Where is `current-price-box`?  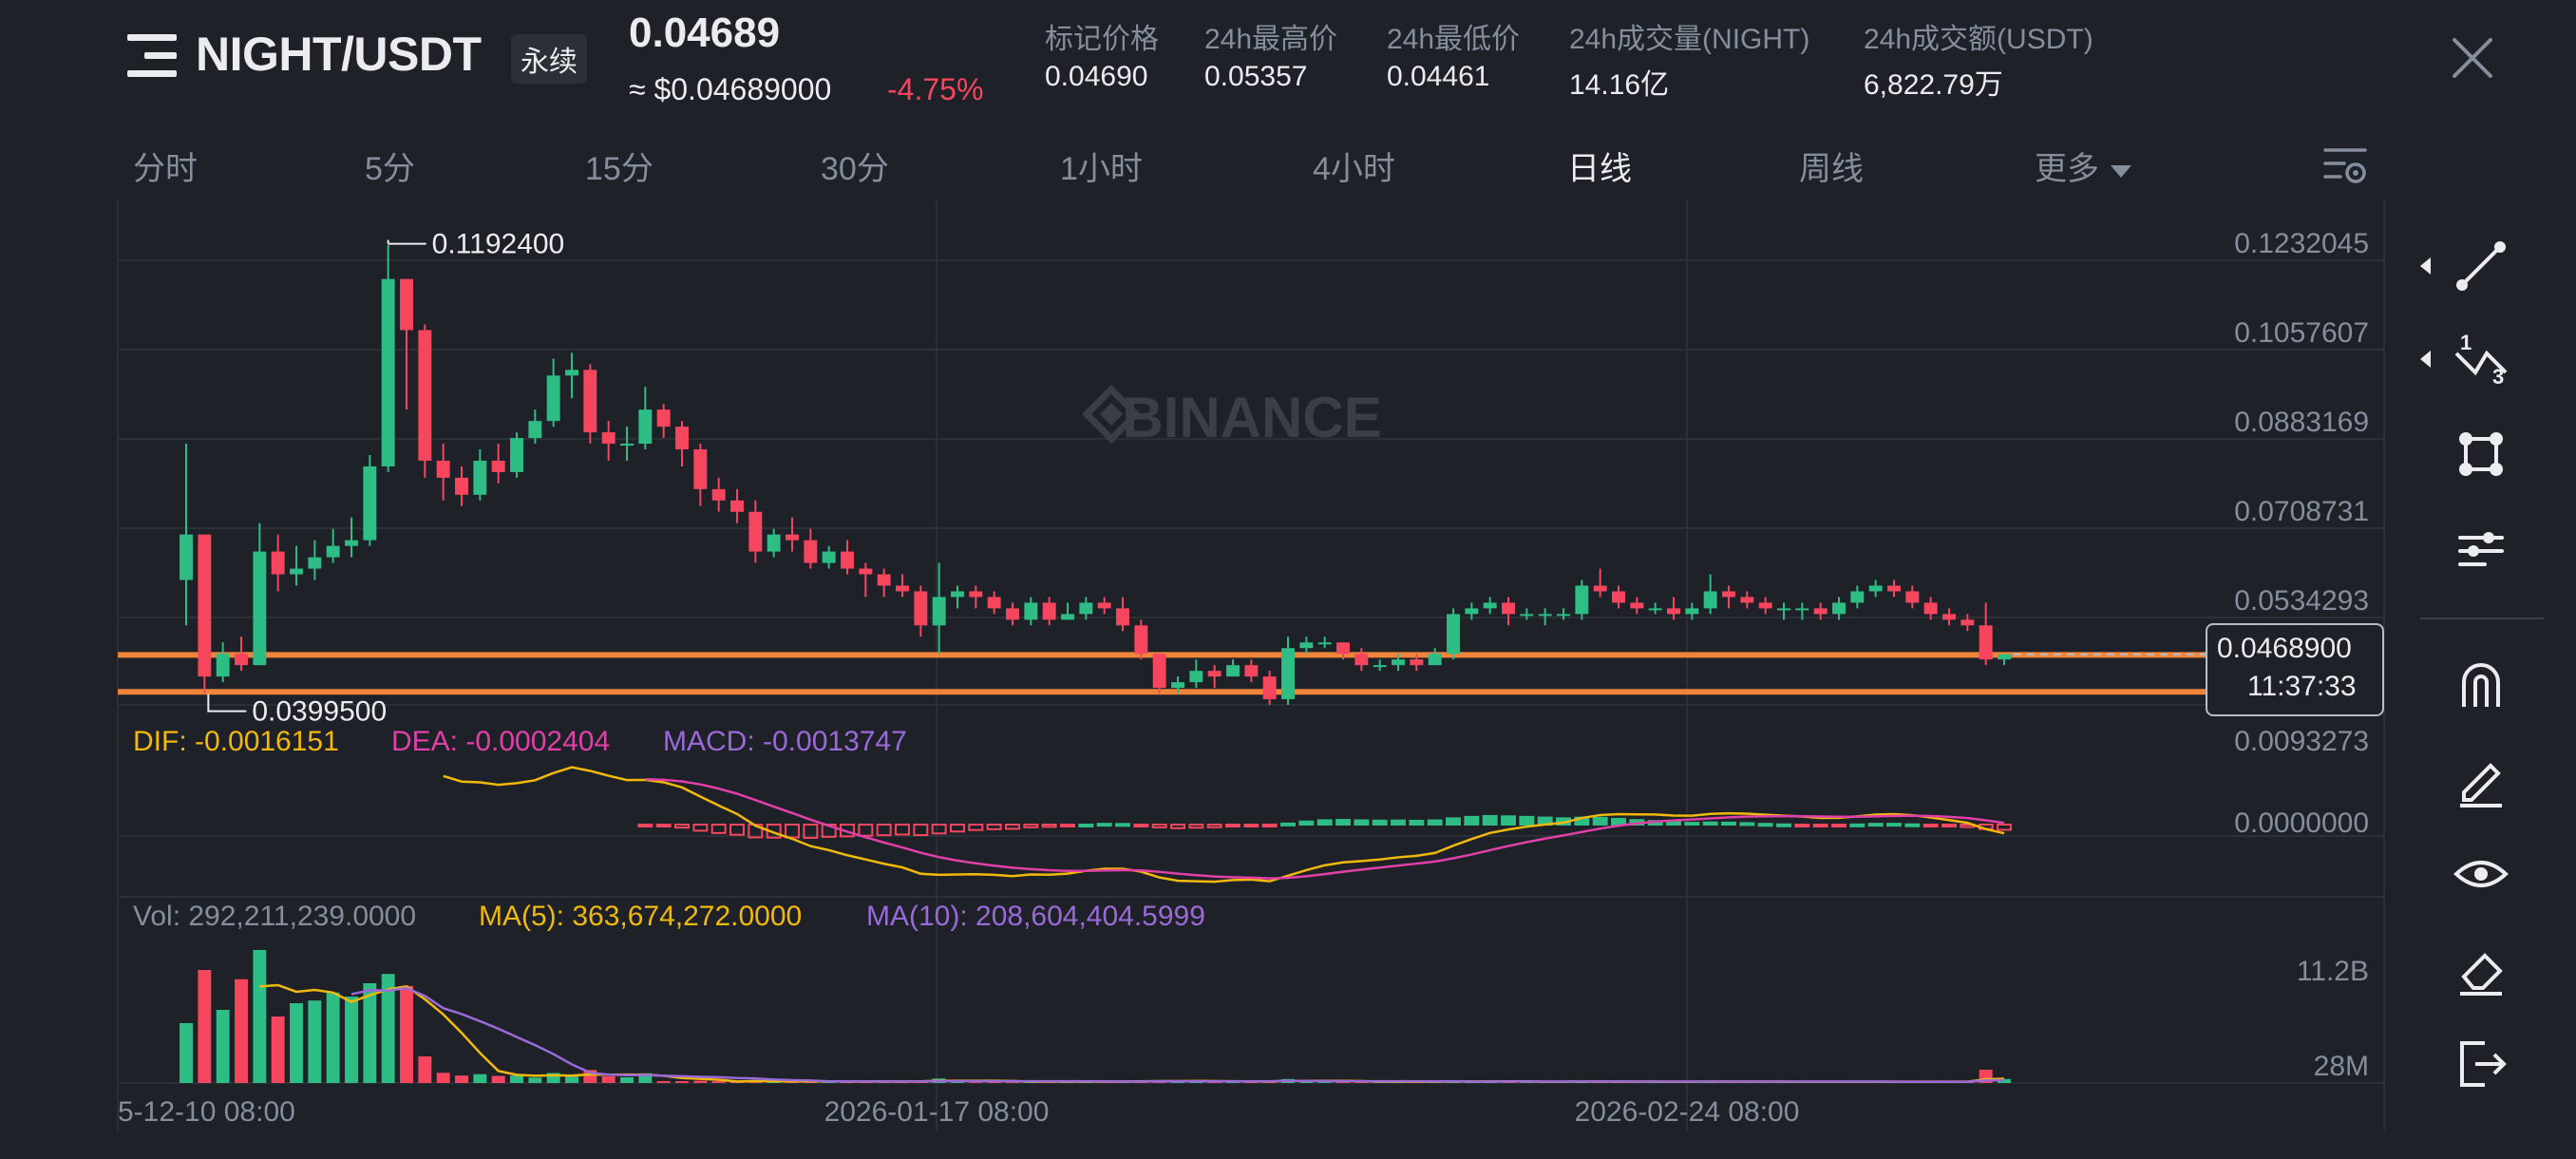 current-price-box is located at coordinates (2295, 669).